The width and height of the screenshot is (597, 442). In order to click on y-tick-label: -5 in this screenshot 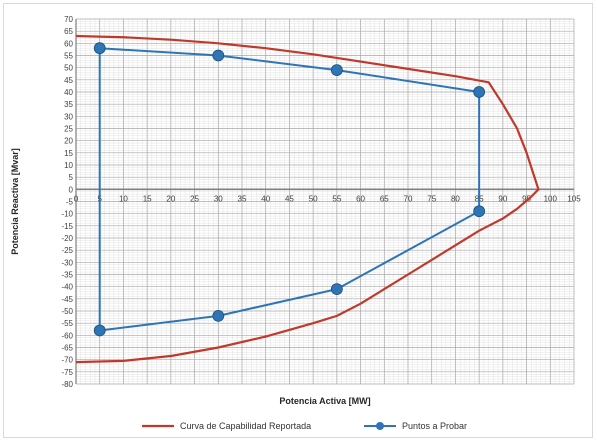, I will do `click(70, 202)`.